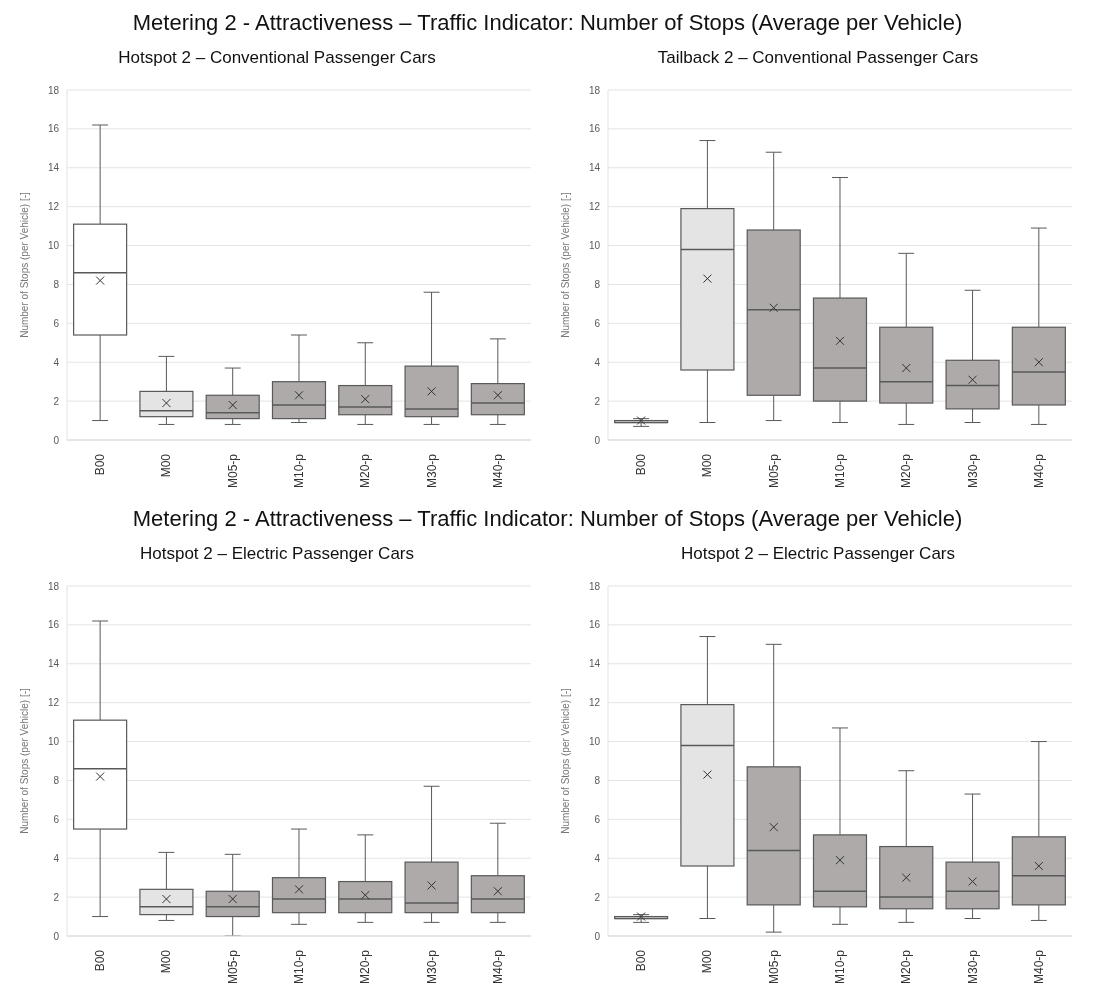  I want to click on chart-subtitle: Tailback 2 – Conventional Passenger Cars, so click(818, 58).